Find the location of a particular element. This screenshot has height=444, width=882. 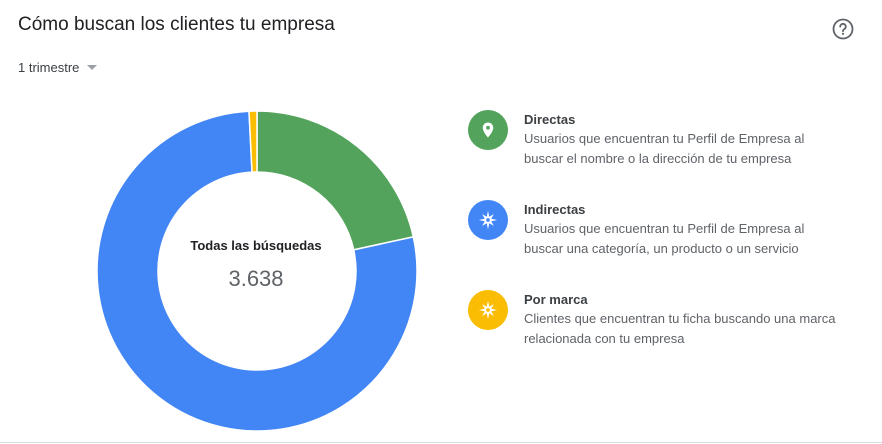

divider is located at coordinates (441, 442).